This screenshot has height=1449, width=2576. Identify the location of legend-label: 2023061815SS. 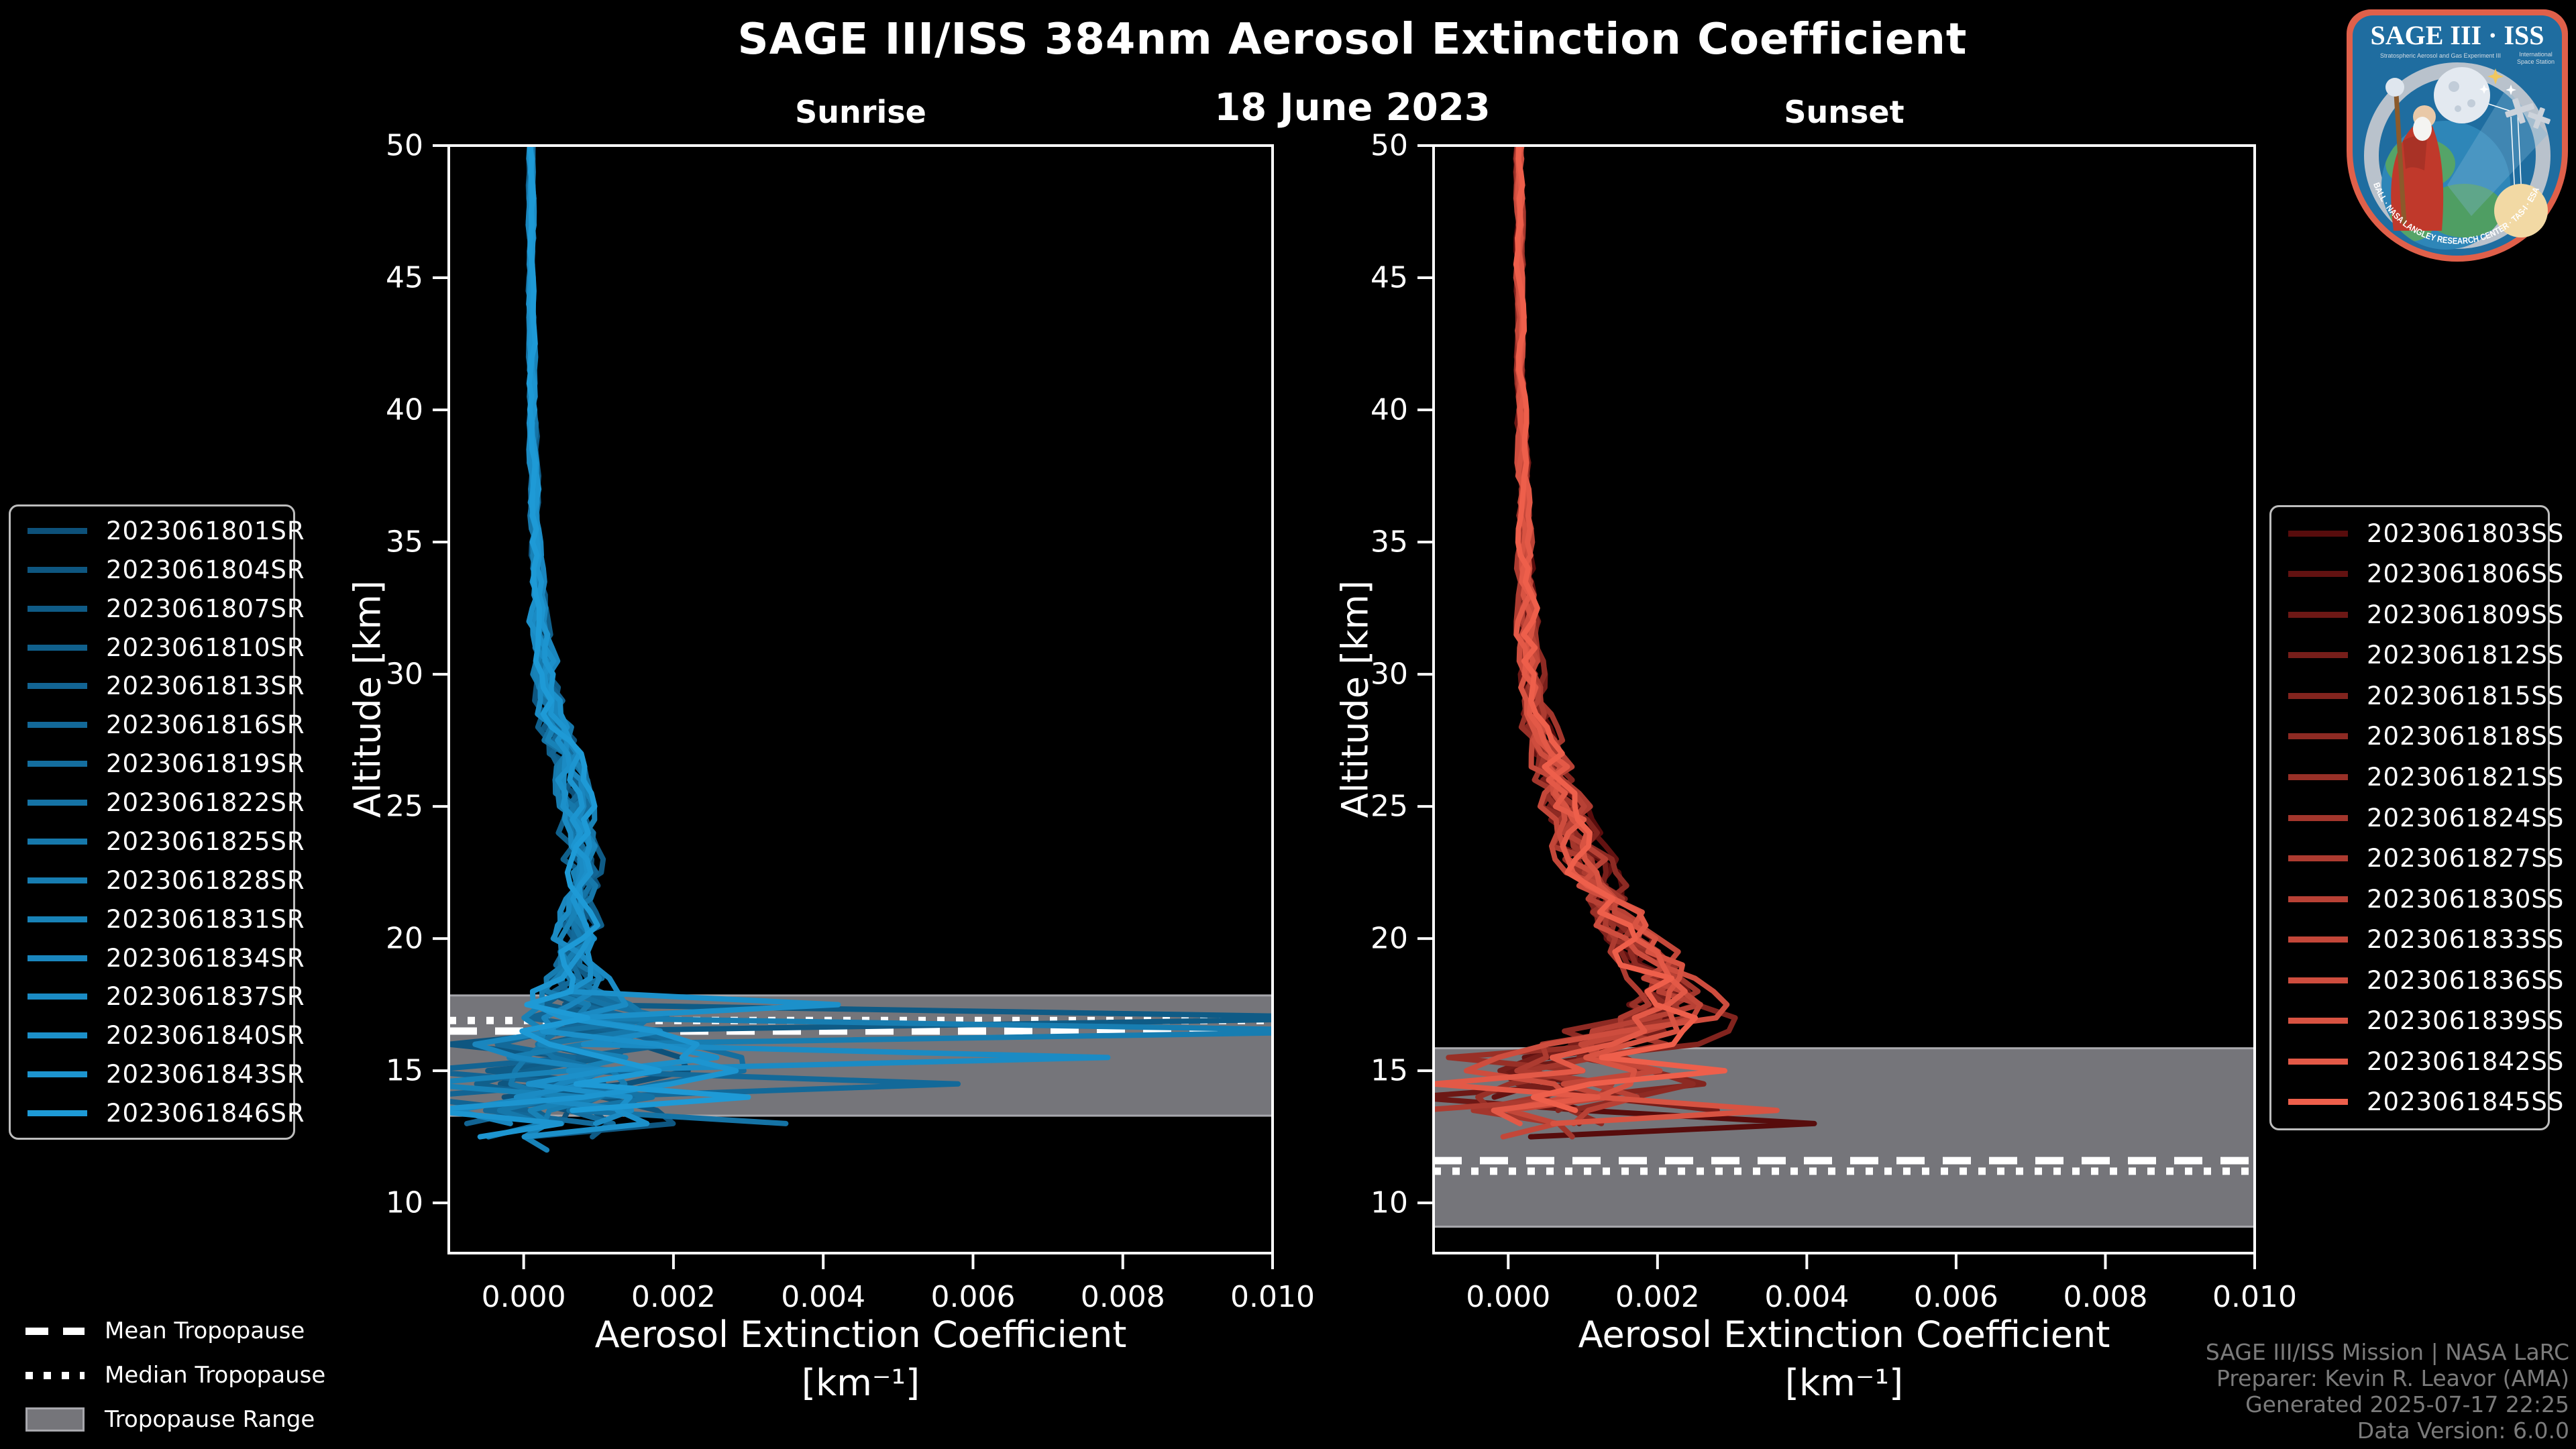
(2466, 695).